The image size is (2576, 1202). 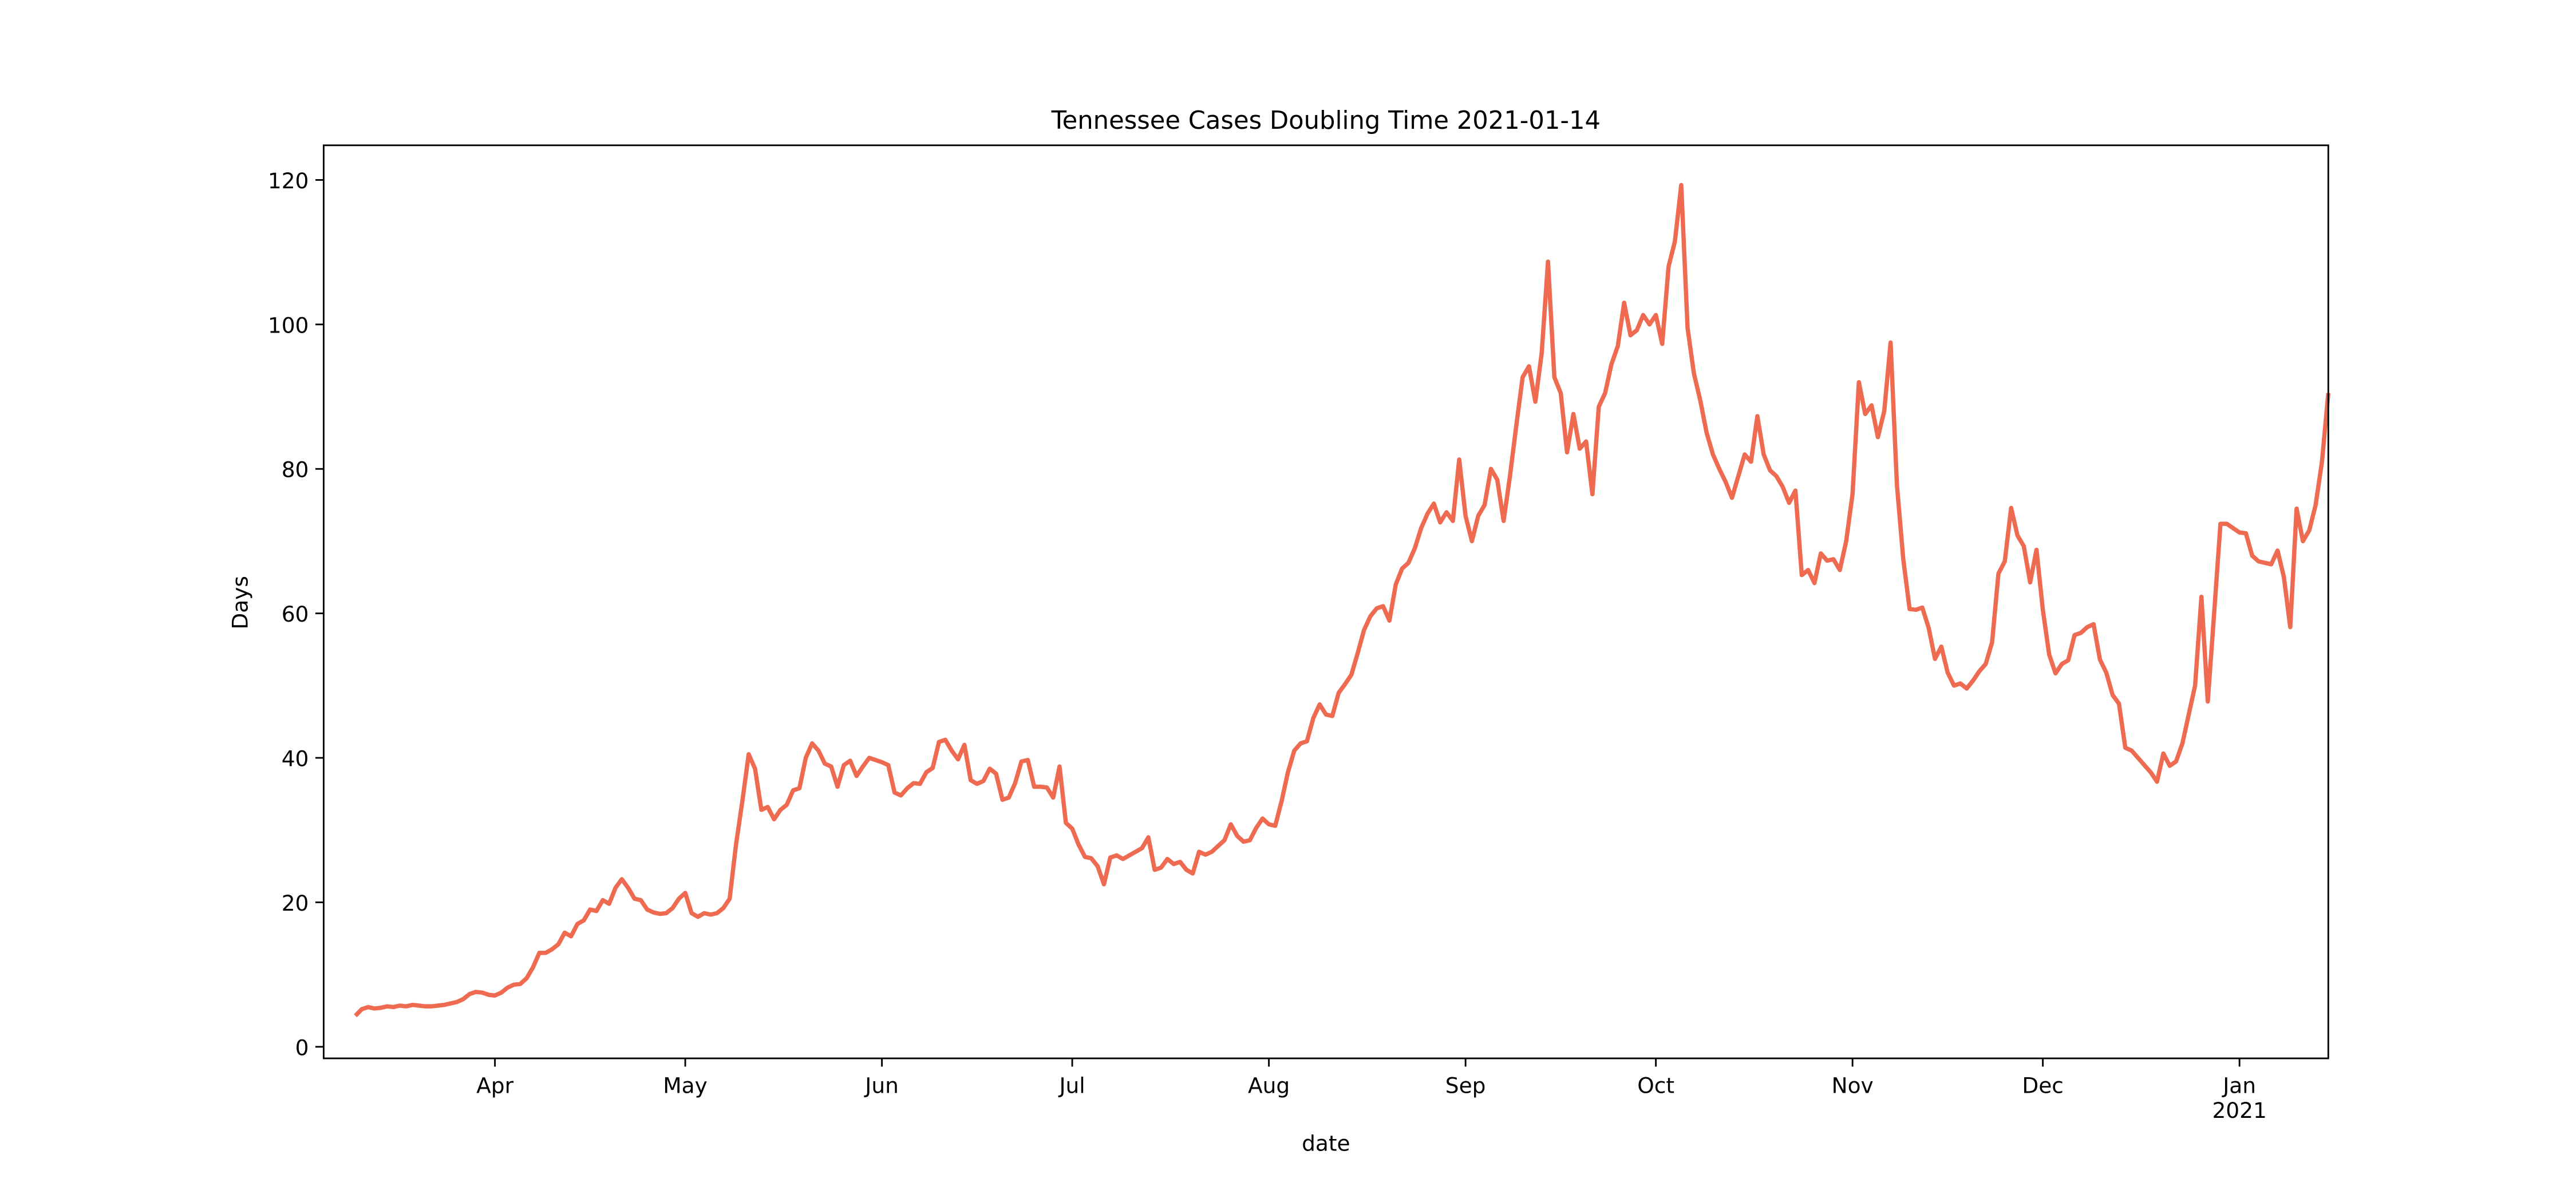 I want to click on y-tick-label: 20, so click(x=295, y=904).